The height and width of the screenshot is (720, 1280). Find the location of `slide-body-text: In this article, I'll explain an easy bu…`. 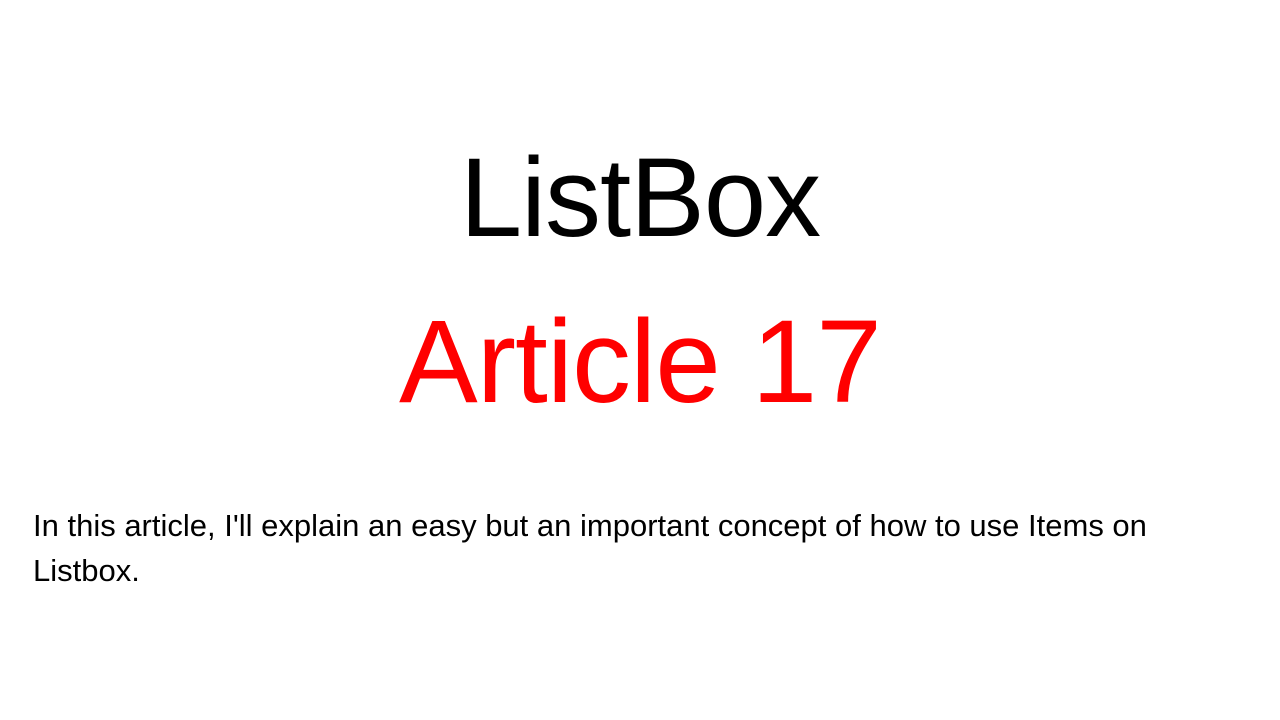

slide-body-text: In this article, I'll explain an easy bu… is located at coordinates (590, 548).